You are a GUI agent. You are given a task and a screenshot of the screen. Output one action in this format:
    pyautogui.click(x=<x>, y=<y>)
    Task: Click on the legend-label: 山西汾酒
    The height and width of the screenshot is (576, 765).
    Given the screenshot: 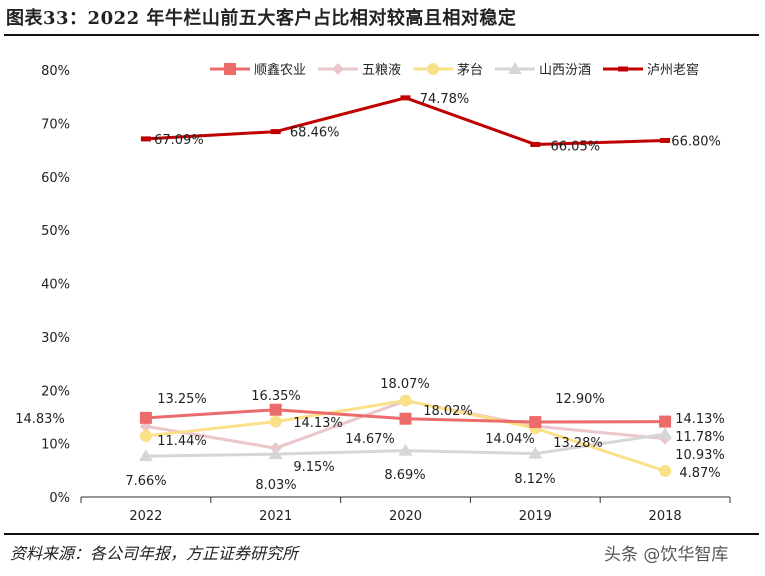 What is the action you would take?
    pyautogui.click(x=565, y=70)
    